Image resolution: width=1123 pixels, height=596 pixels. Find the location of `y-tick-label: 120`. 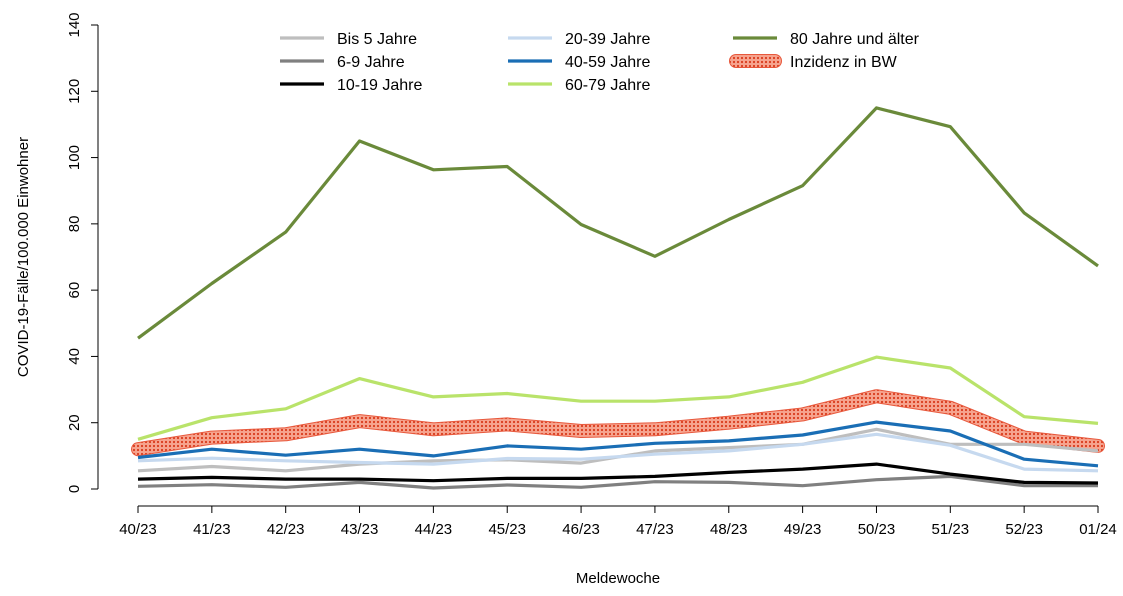

y-tick-label: 120 is located at coordinates (74, 91).